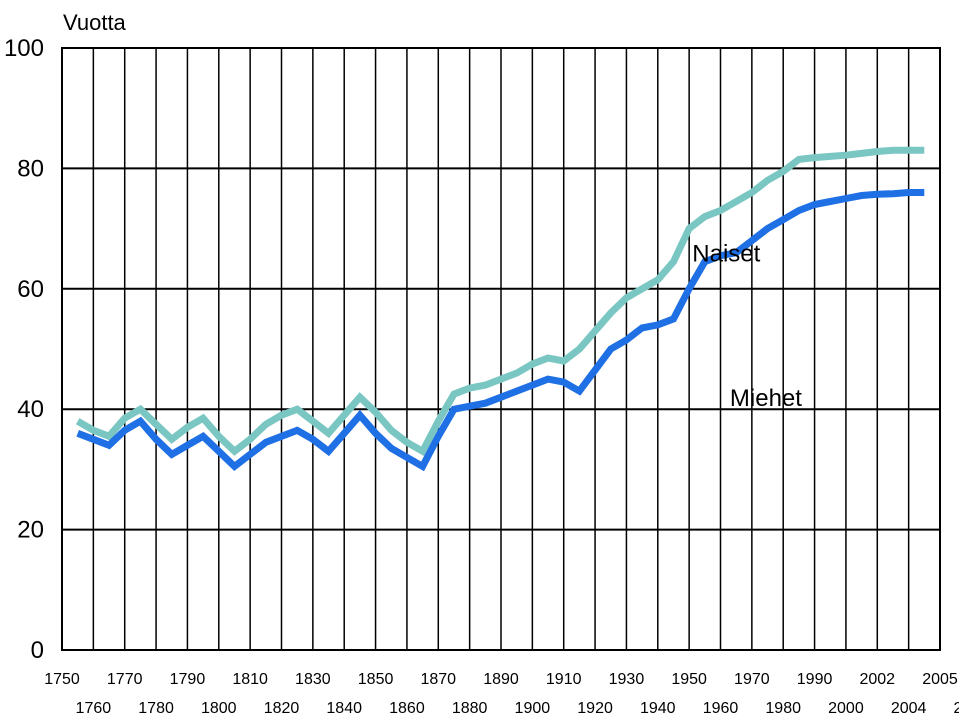  I want to click on y-tick-label: 60, so click(30, 289).